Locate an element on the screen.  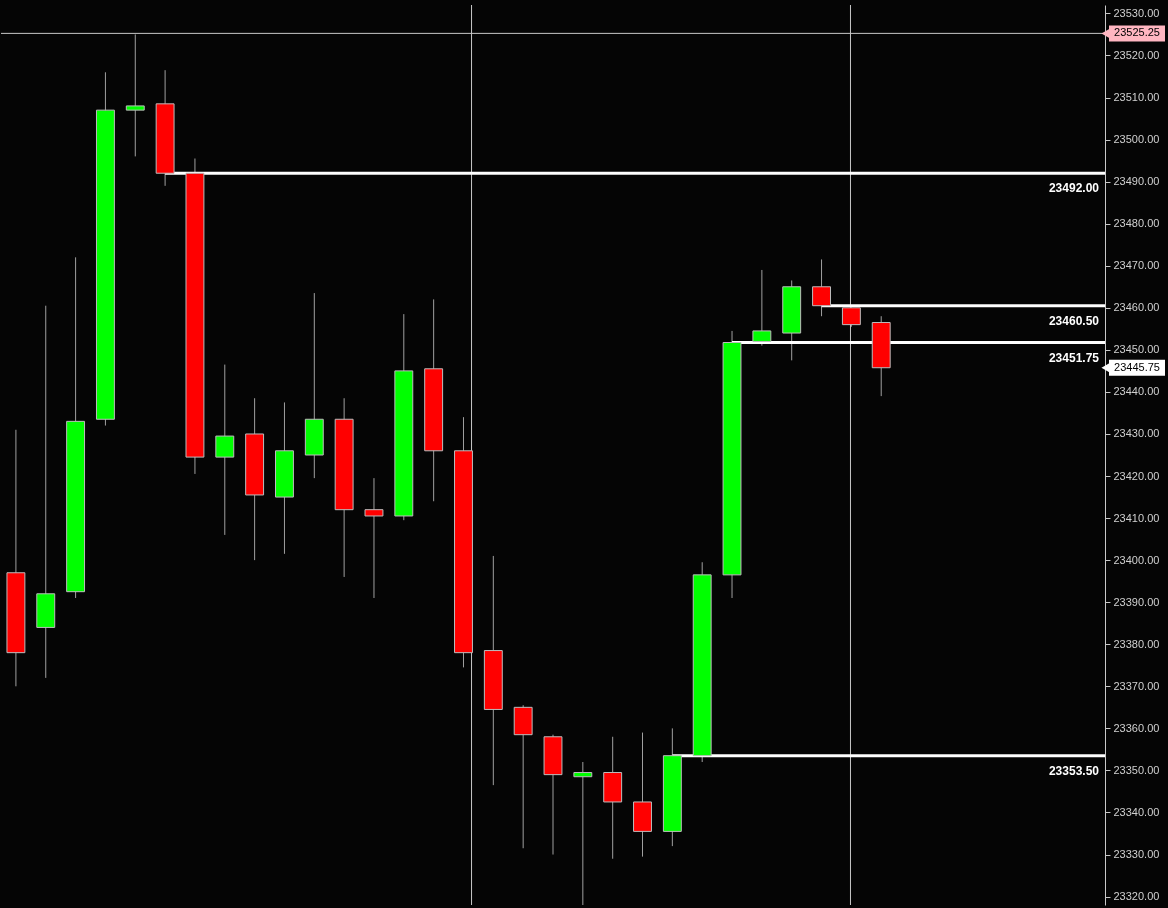
y-tick-label: 23530.00 is located at coordinates (1136, 12).